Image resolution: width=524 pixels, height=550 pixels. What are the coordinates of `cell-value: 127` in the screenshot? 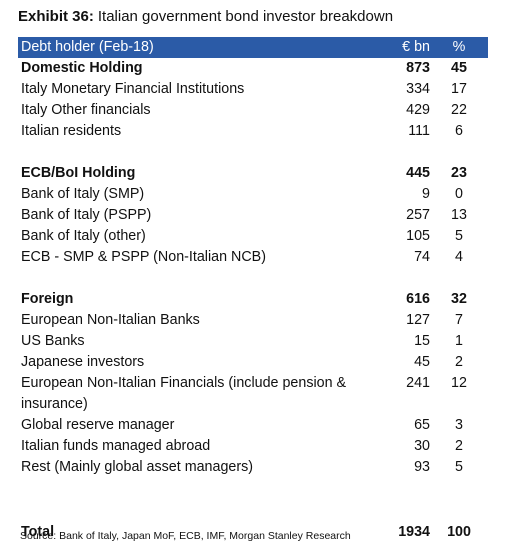 It's located at (418, 320).